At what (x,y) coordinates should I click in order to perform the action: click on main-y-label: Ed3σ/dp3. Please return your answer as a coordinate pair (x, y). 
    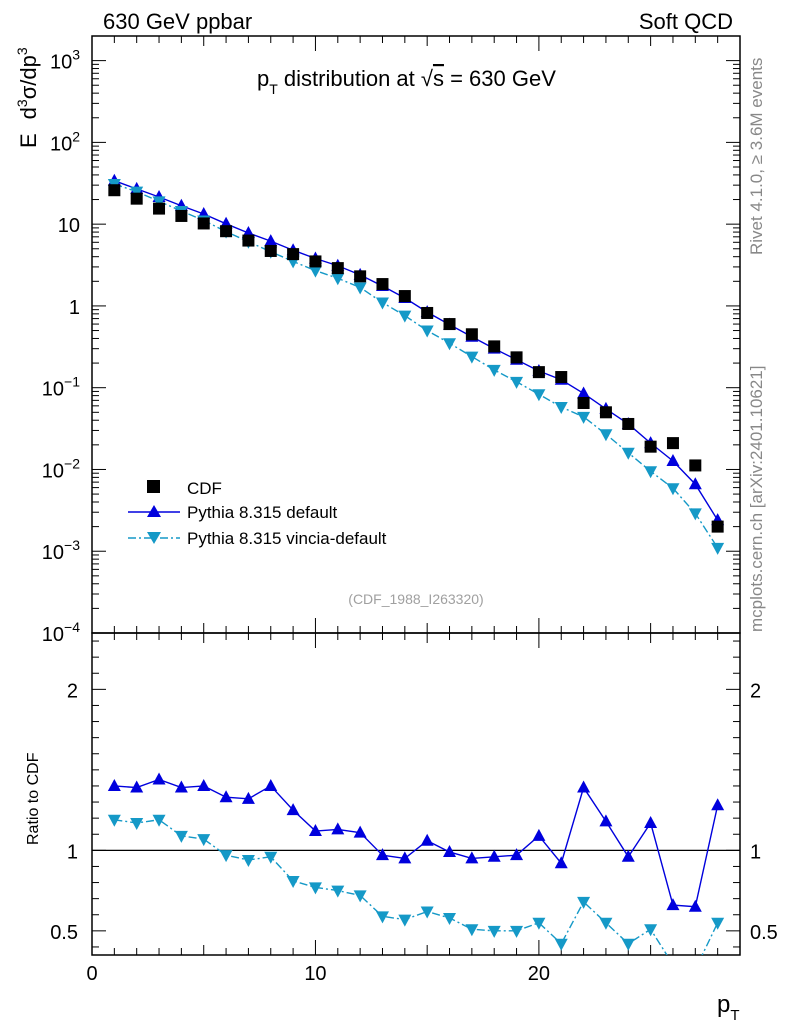
    Looking at the image, I should click on (27, 97).